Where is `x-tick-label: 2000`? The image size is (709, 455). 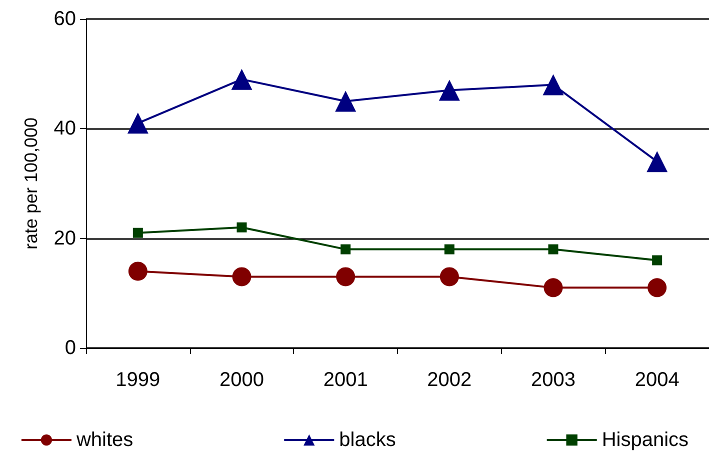 x-tick-label: 2000 is located at coordinates (242, 380).